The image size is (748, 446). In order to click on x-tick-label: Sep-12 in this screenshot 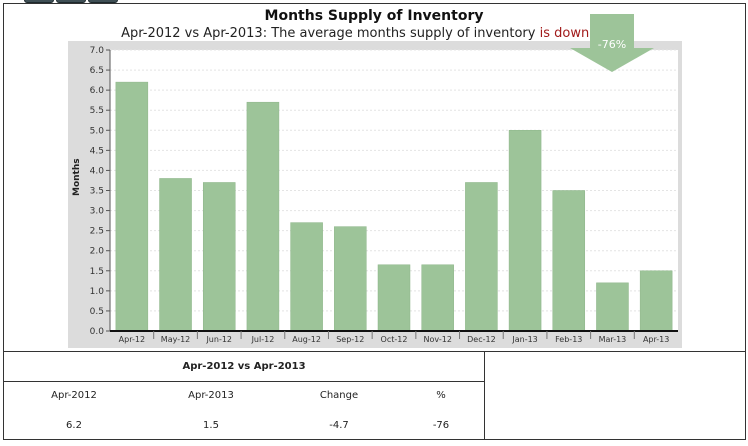, I will do `click(350, 339)`.